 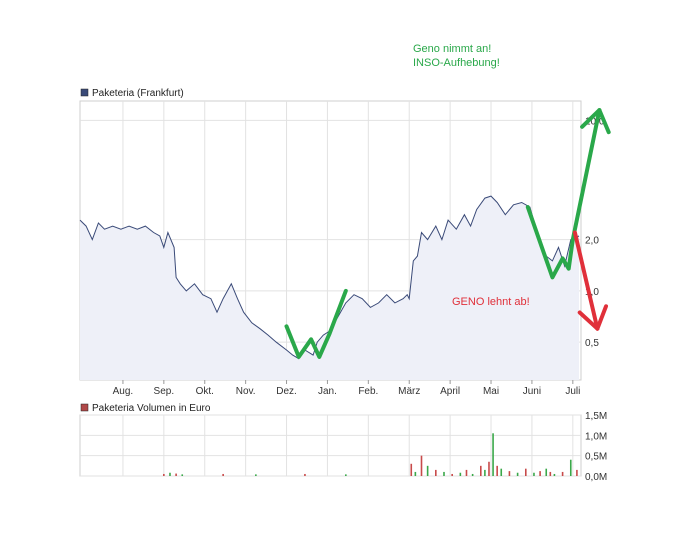 What do you see at coordinates (84, 92) in the screenshot?
I see `price-legend-swatch` at bounding box center [84, 92].